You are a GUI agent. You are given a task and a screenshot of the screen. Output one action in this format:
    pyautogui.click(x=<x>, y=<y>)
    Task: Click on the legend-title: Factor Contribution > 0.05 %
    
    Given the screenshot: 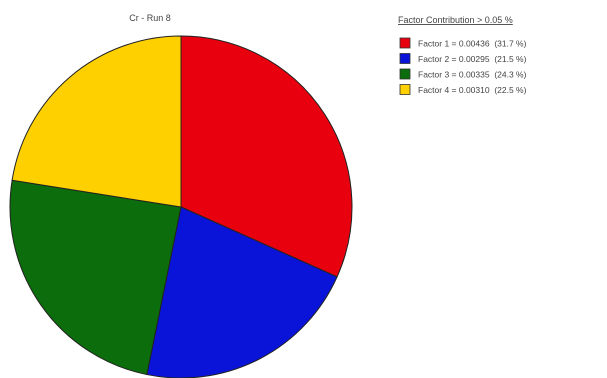 What is the action you would take?
    pyautogui.click(x=455, y=20)
    